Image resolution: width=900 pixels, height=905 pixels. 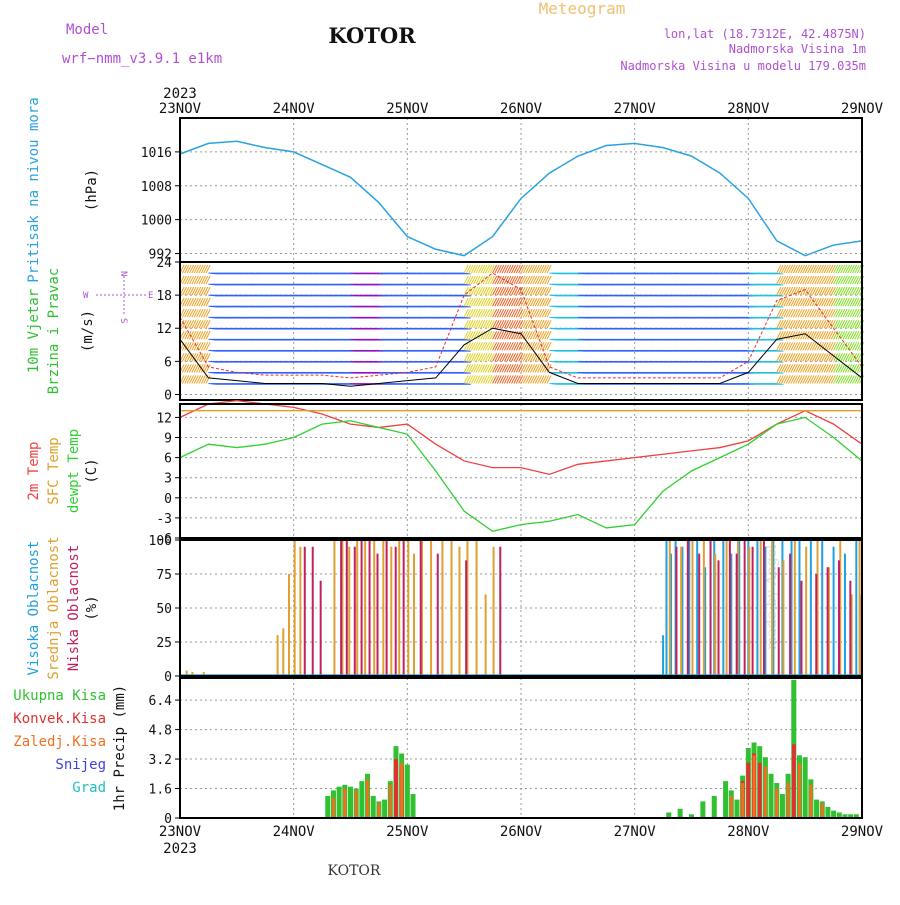 What do you see at coordinates (80, 765) in the screenshot?
I see `precip-legend-item: Snijeg` at bounding box center [80, 765].